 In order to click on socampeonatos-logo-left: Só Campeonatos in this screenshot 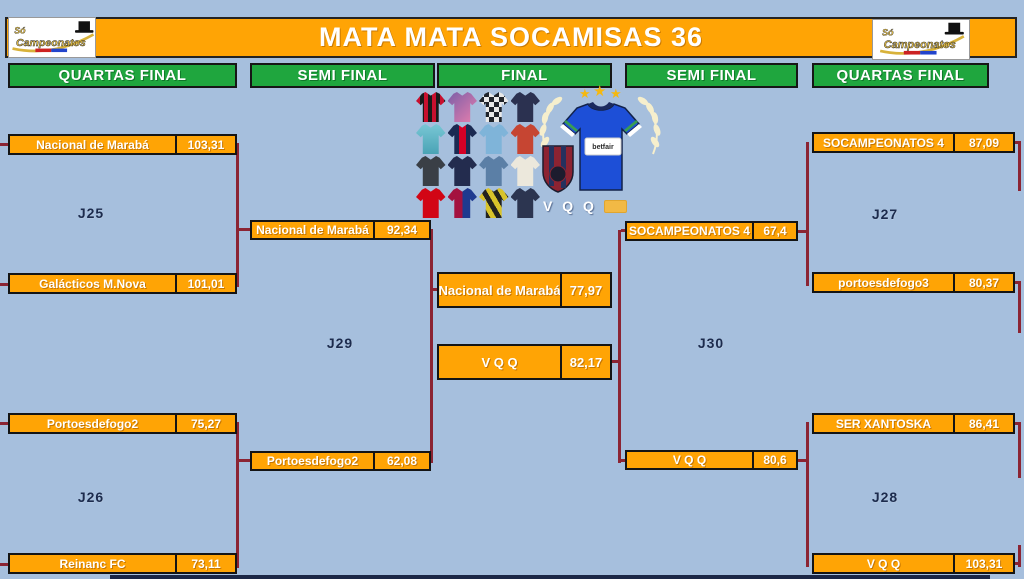, I will do `click(52, 37)`.